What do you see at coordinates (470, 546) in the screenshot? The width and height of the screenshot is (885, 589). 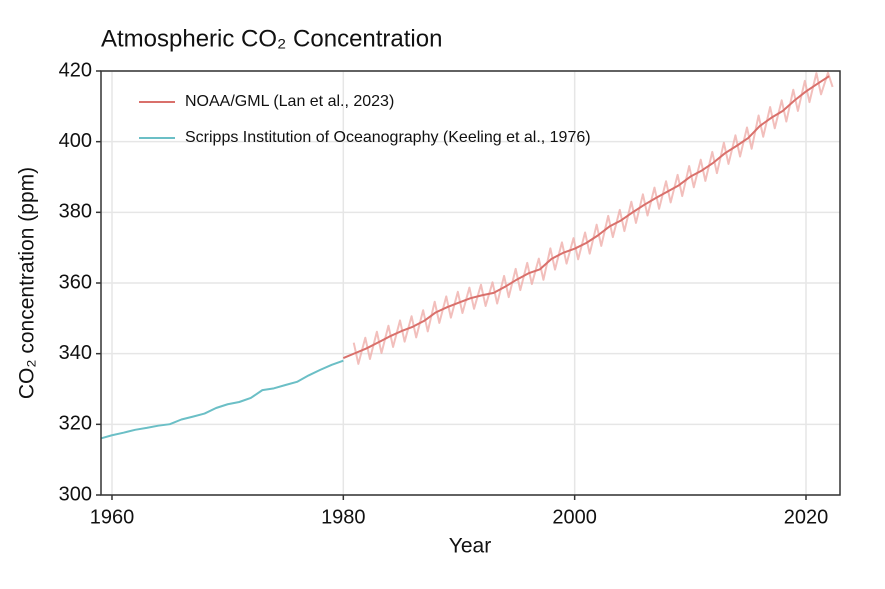 I see `x-axis-label: Year` at bounding box center [470, 546].